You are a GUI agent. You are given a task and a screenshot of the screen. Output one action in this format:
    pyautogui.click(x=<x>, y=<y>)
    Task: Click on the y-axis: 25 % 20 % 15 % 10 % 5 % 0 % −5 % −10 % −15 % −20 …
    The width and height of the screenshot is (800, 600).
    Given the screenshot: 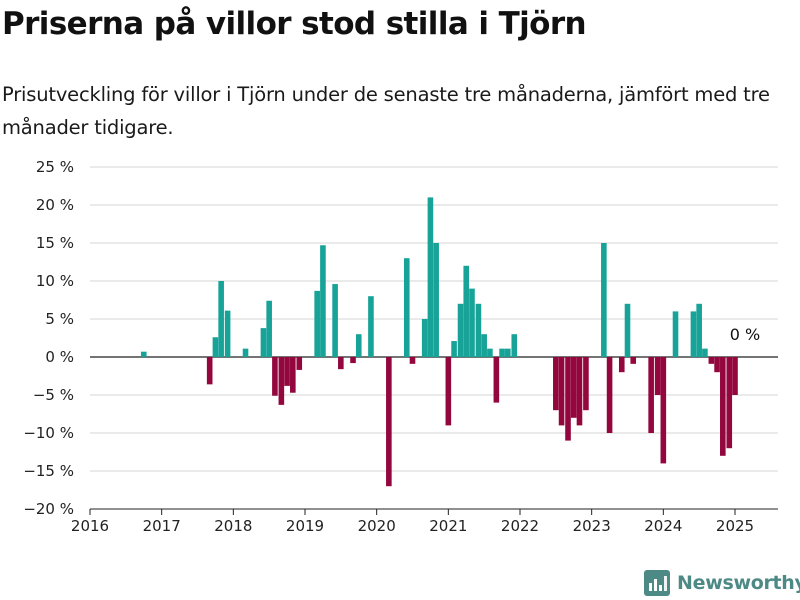 What is the action you would take?
    pyautogui.click(x=48, y=338)
    